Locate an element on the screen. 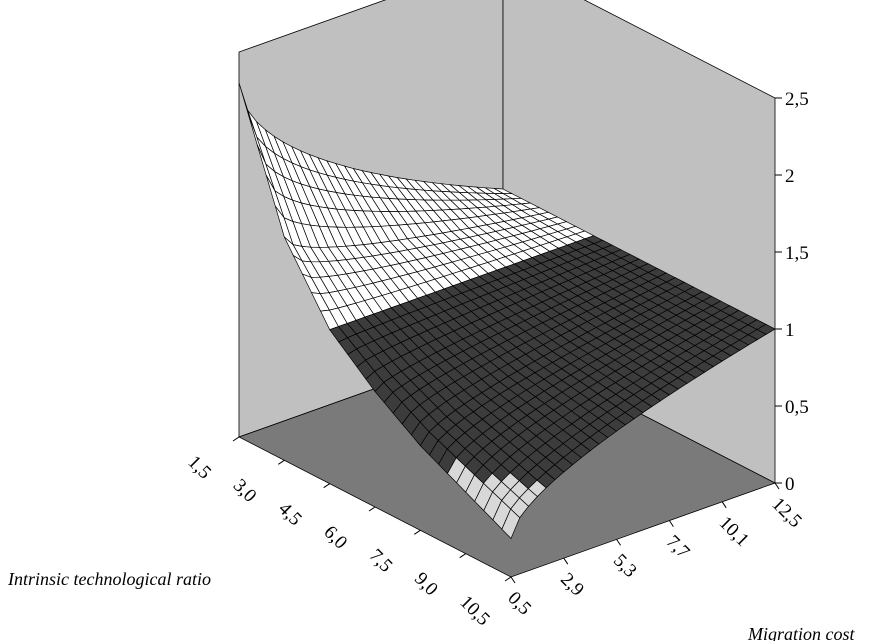  z-tick-label: 0 is located at coordinates (790, 484).